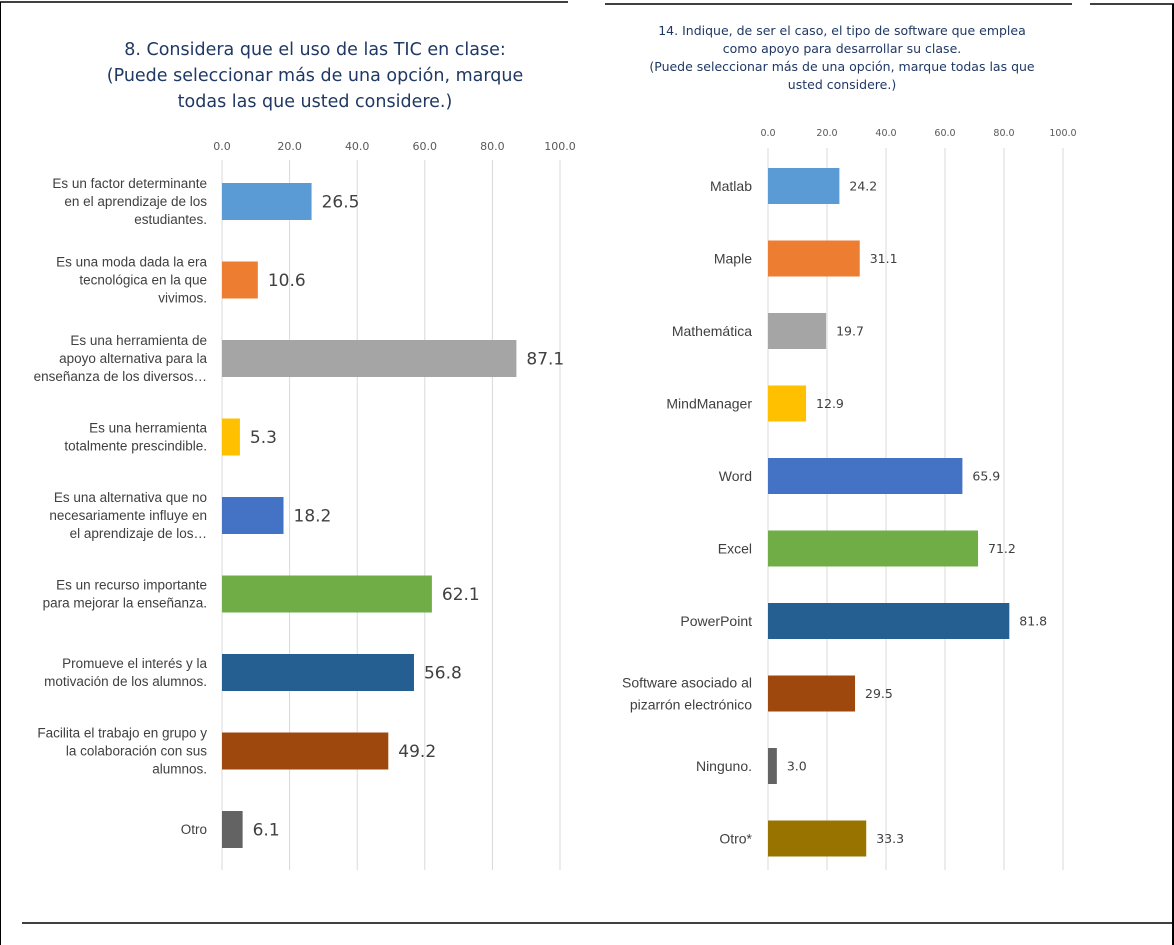 Image resolution: width=1174 pixels, height=945 pixels. I want to click on category-label: Word, so click(735, 476).